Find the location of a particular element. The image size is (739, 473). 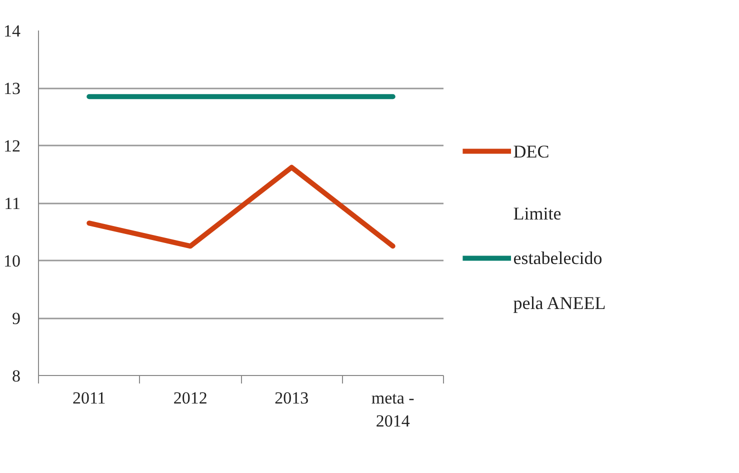

x-tick-label: 2011 is located at coordinates (89, 398).